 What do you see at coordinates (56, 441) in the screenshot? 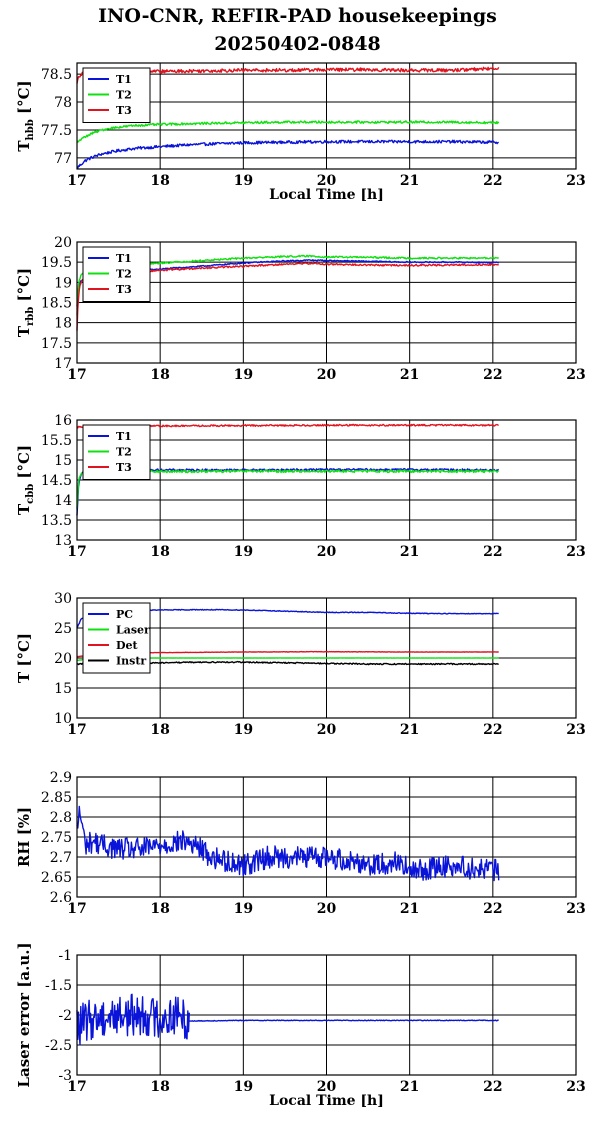
I see `y-tick-label: 15.5` at bounding box center [56, 441].